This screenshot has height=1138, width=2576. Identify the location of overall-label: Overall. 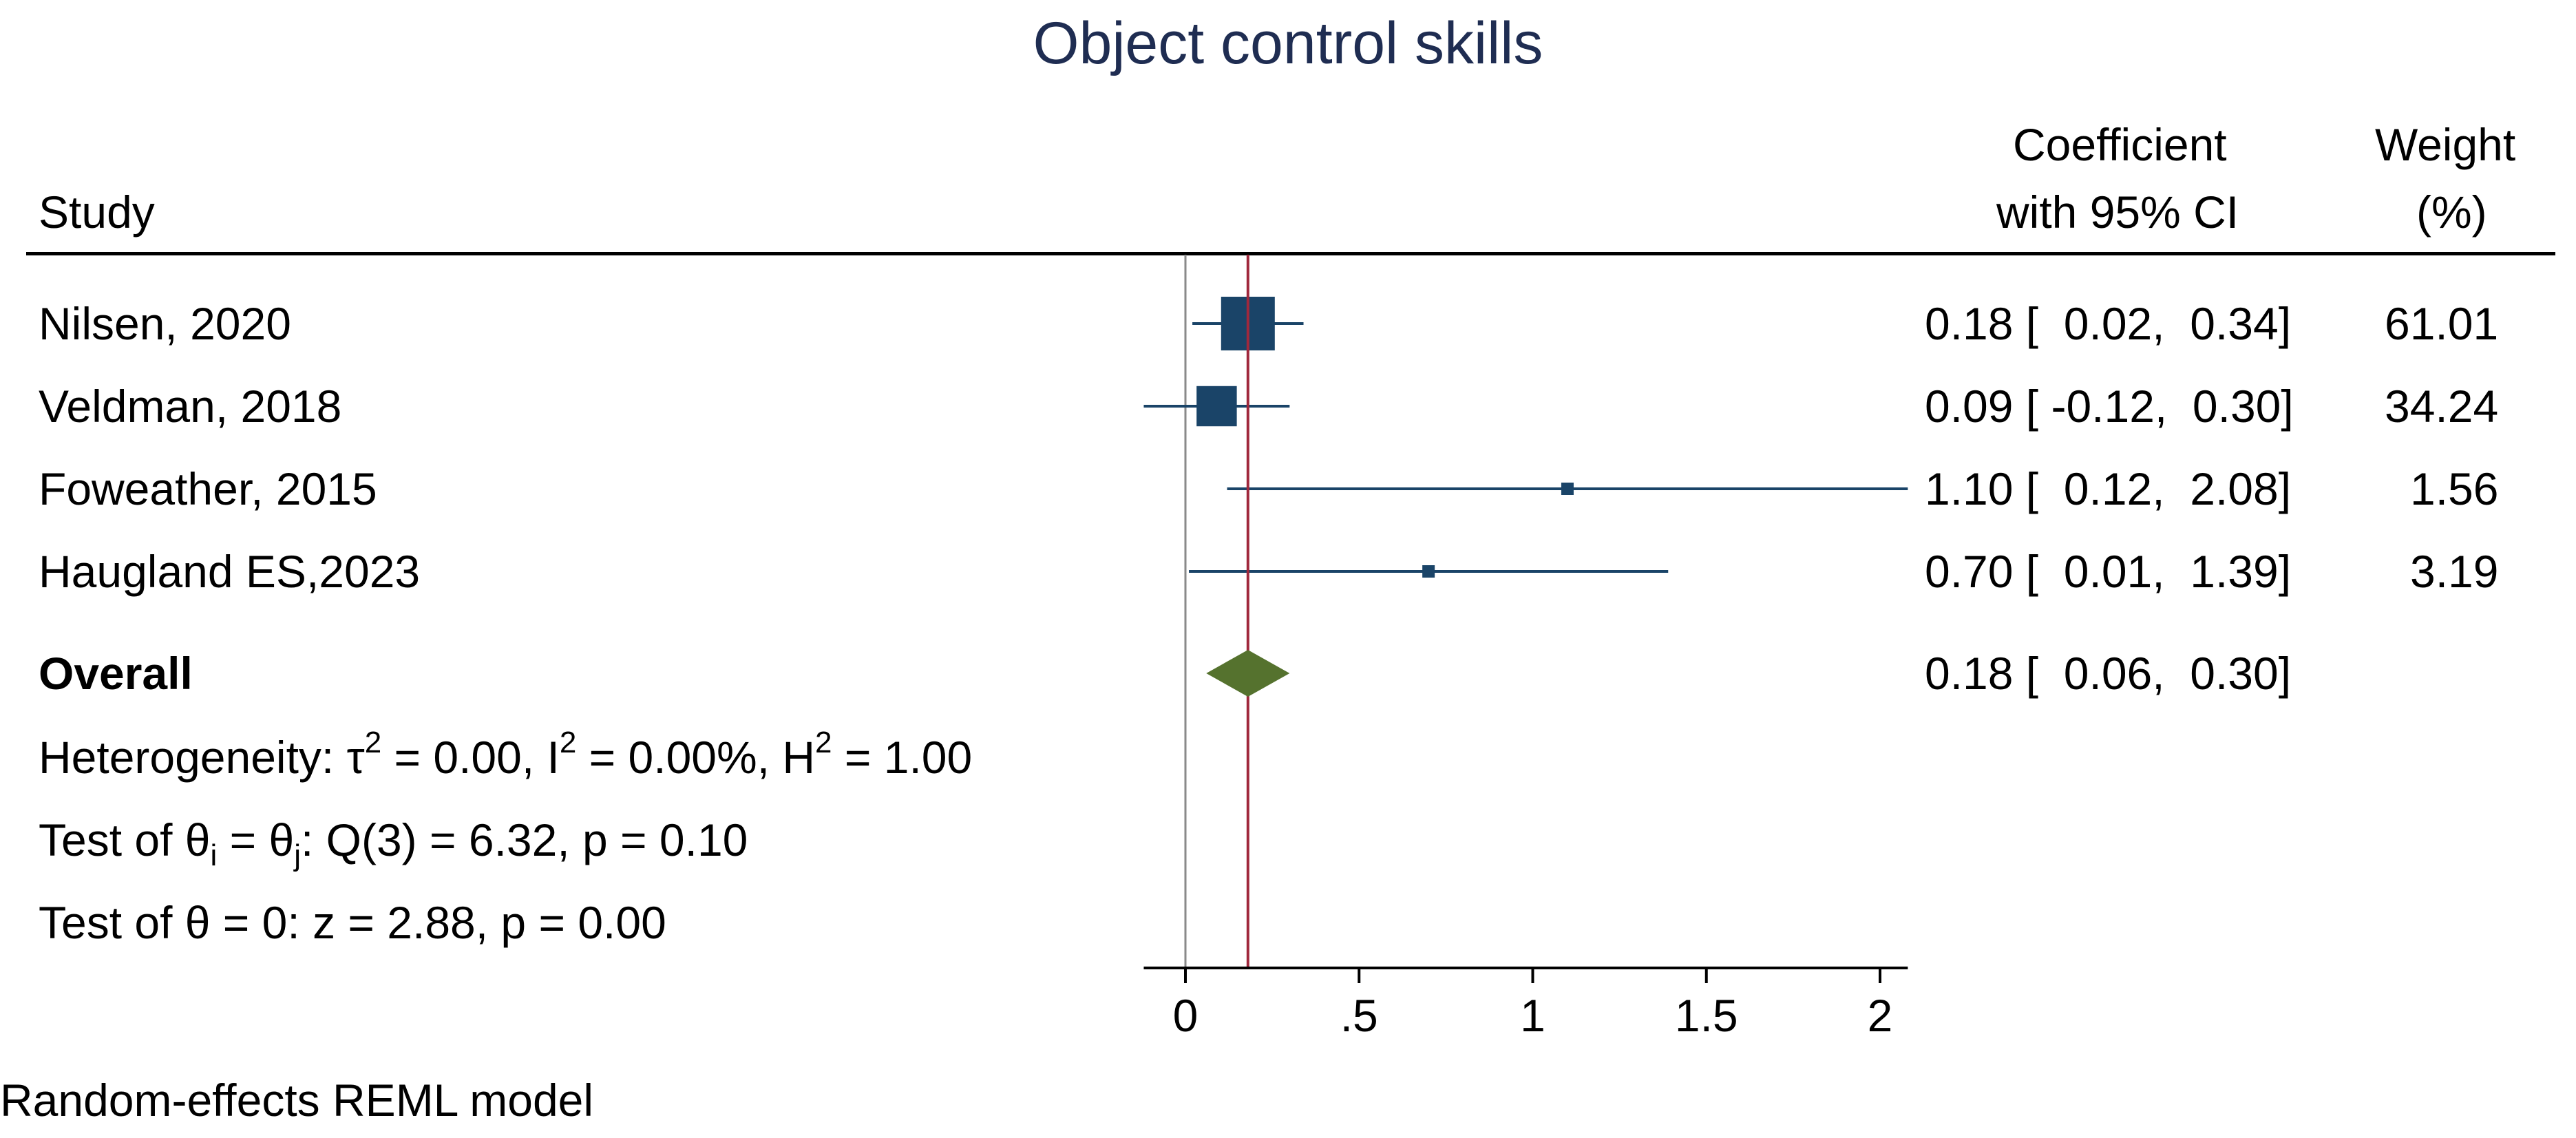
(116, 673).